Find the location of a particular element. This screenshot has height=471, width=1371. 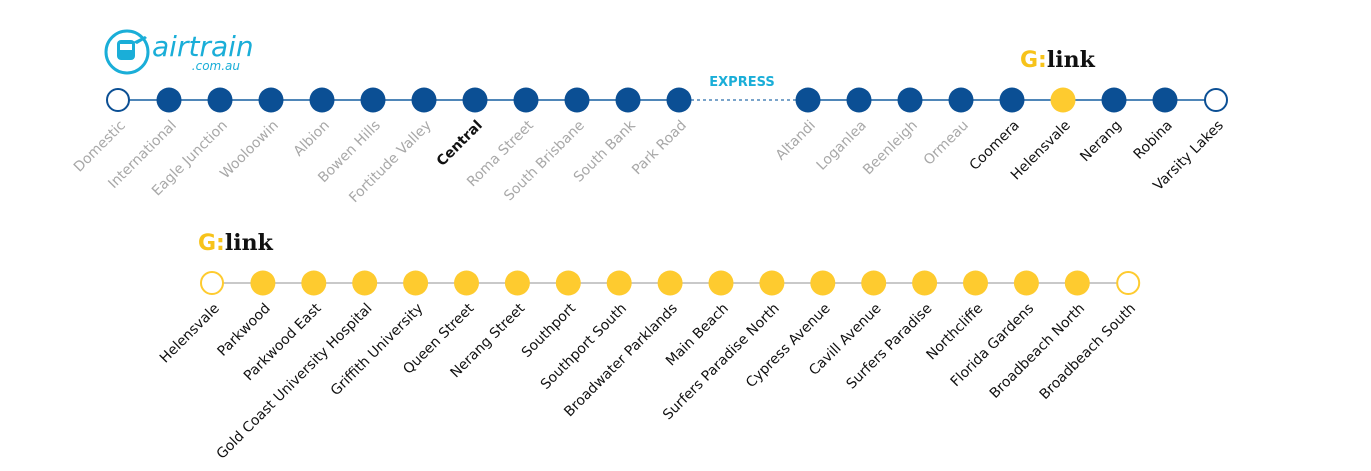

express-label: EXPRESS is located at coordinates (741, 82).